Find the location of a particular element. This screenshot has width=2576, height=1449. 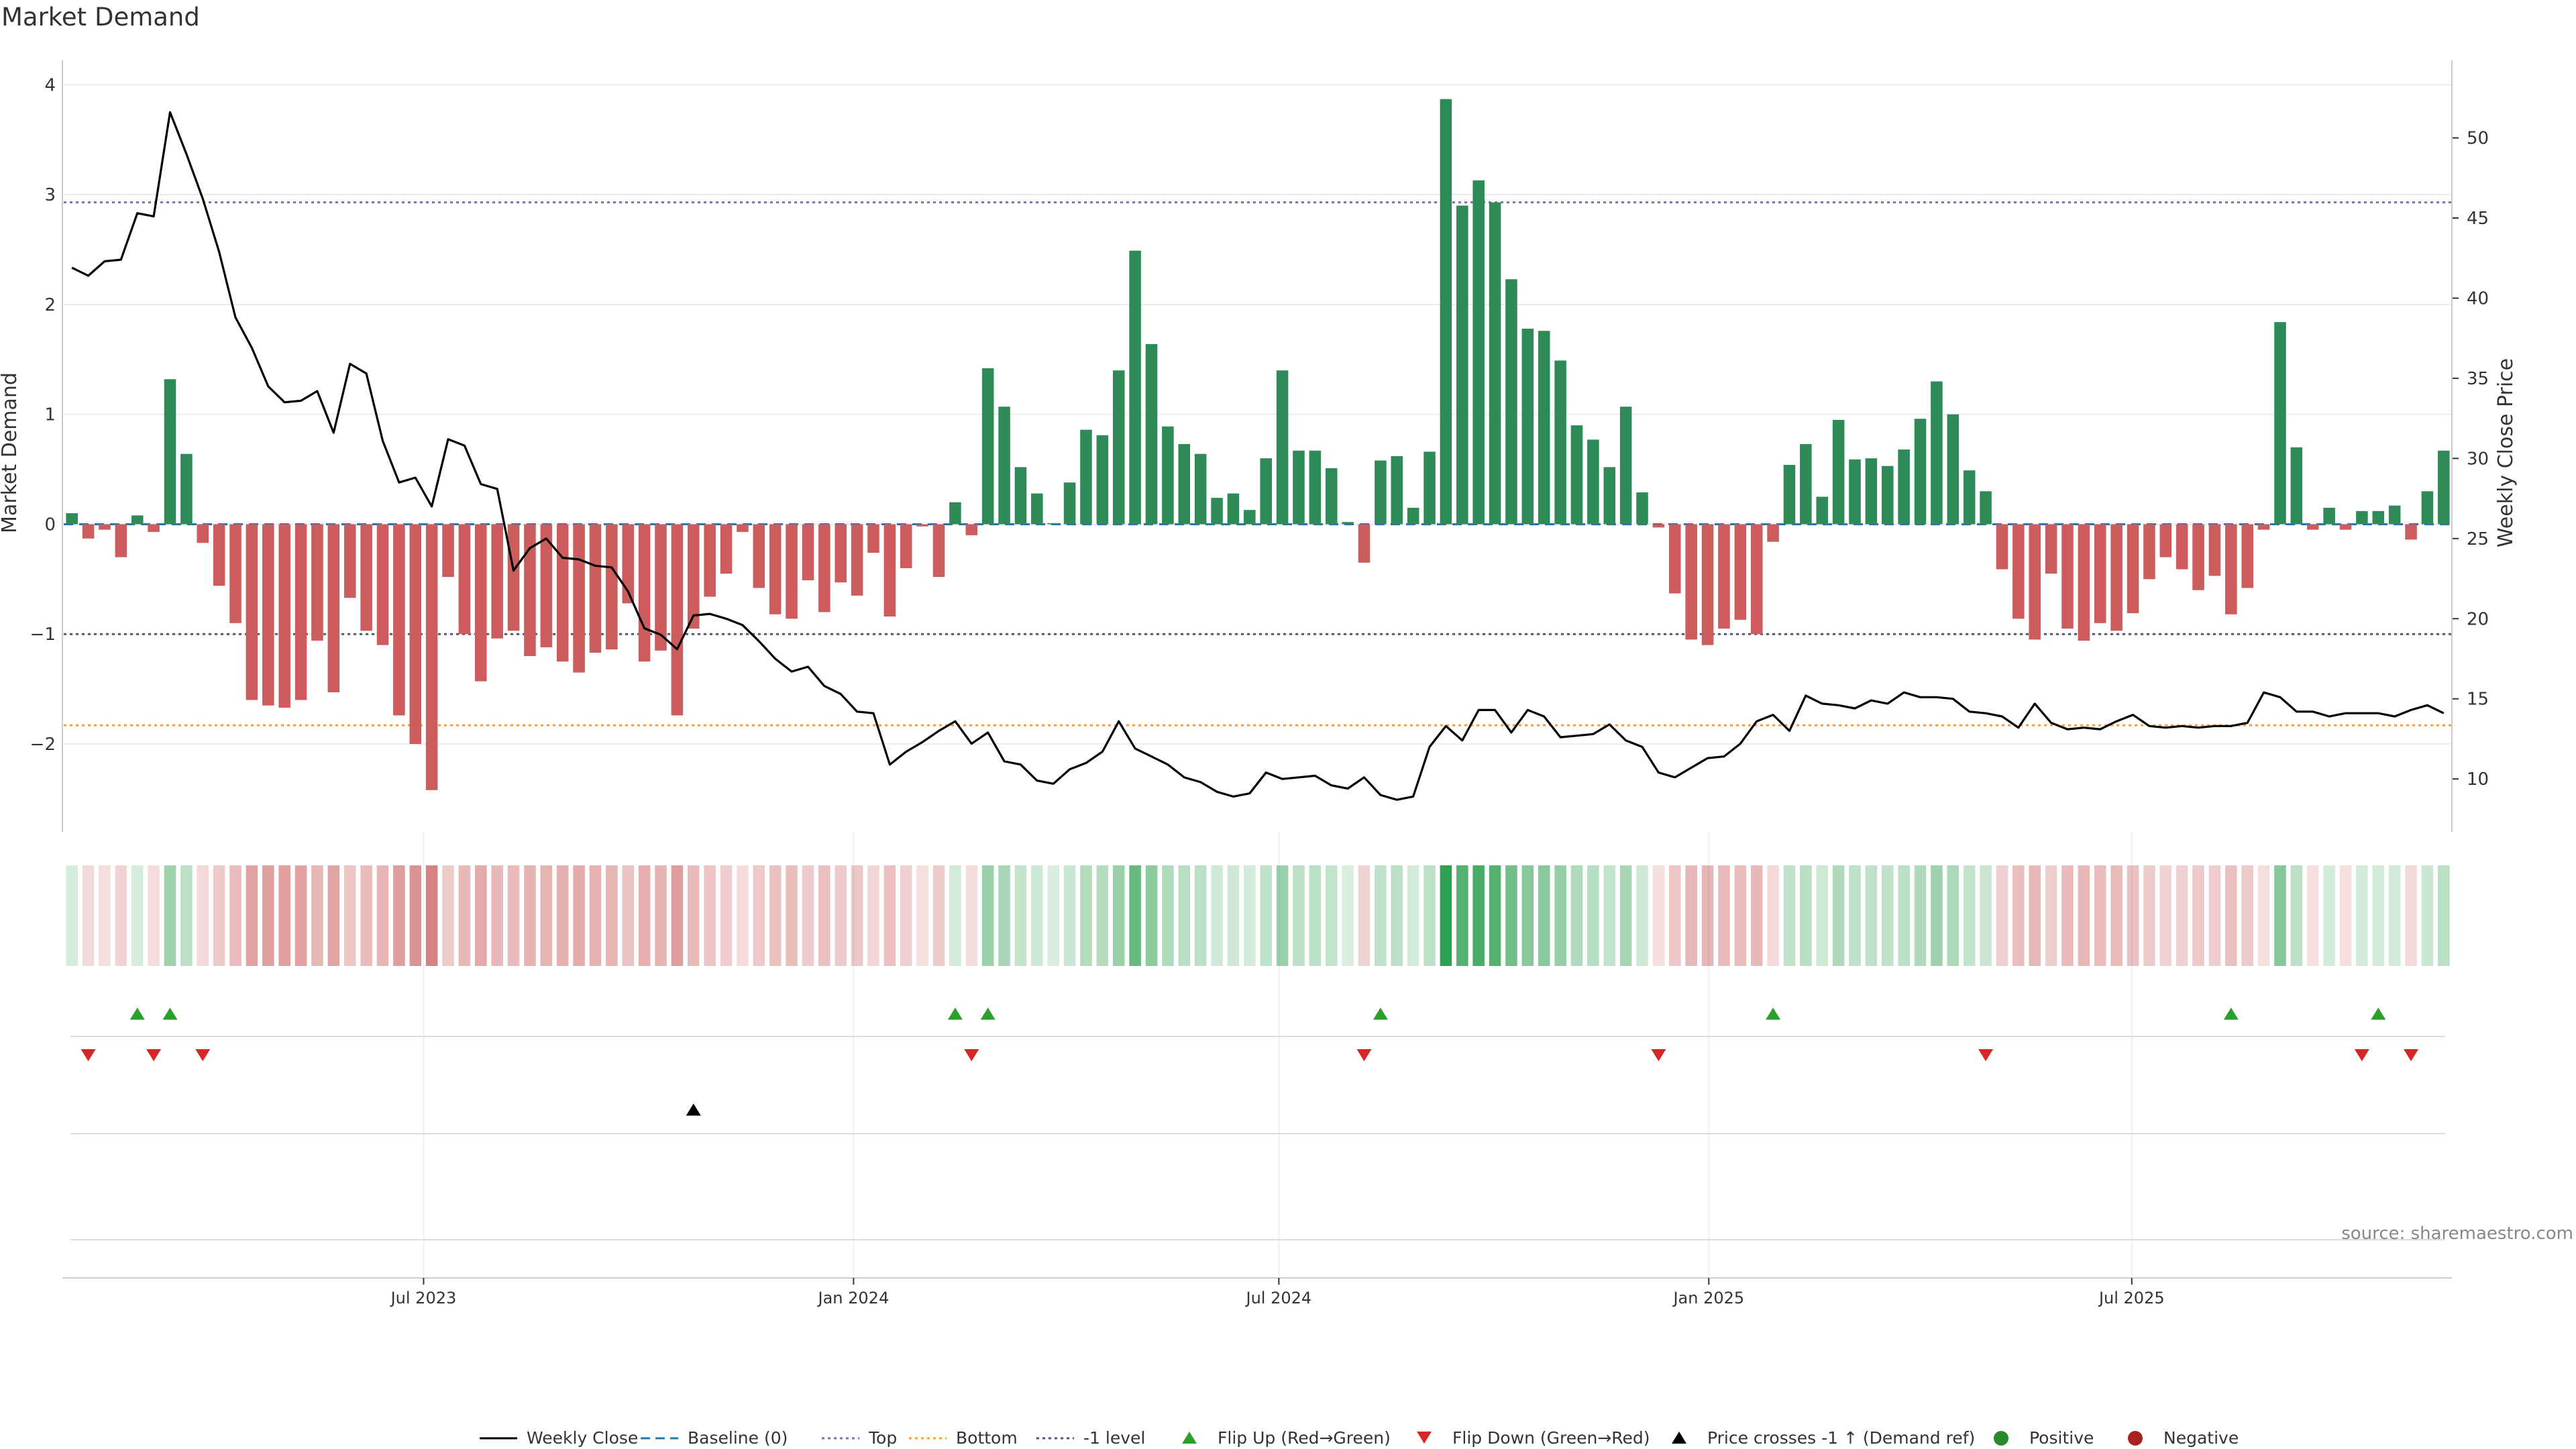

x-tick-label: Jan 2024 is located at coordinates (853, 1298).